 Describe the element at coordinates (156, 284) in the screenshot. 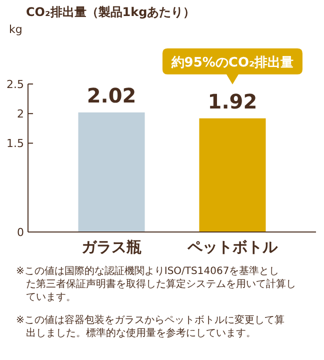

I see `text: ※この値は国際的な認証機関よりISO/TS14067を基準とした第三者保証声明書を取得した算定システムを用いて計算しています。` at that location.